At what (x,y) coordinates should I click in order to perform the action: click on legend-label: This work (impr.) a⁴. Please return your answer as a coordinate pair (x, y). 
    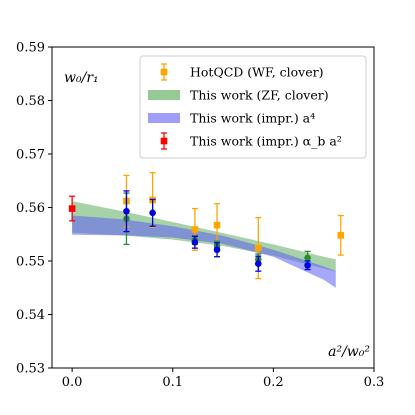
    Looking at the image, I should click on (252, 118).